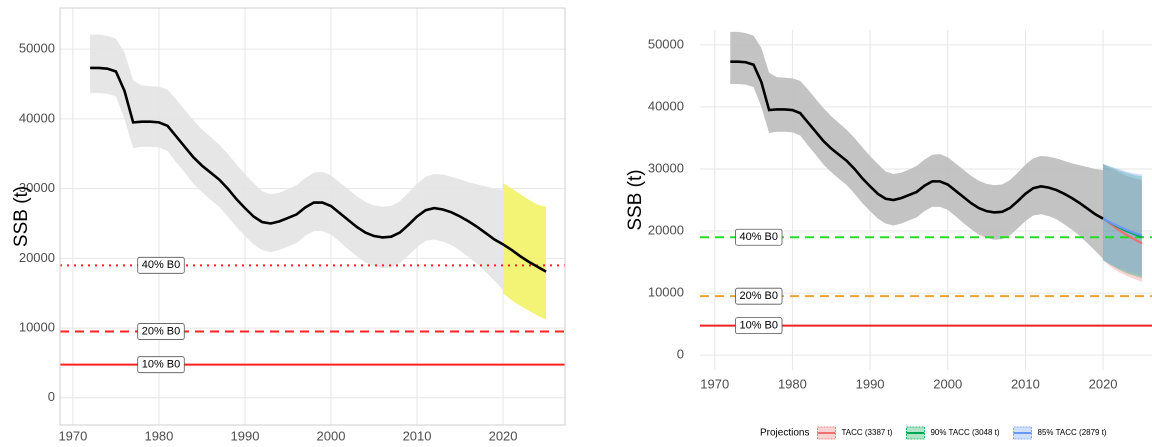 The width and height of the screenshot is (1152, 447). What do you see at coordinates (866, 432) in the screenshot?
I see `legend-label: TACC (3387 t)` at bounding box center [866, 432].